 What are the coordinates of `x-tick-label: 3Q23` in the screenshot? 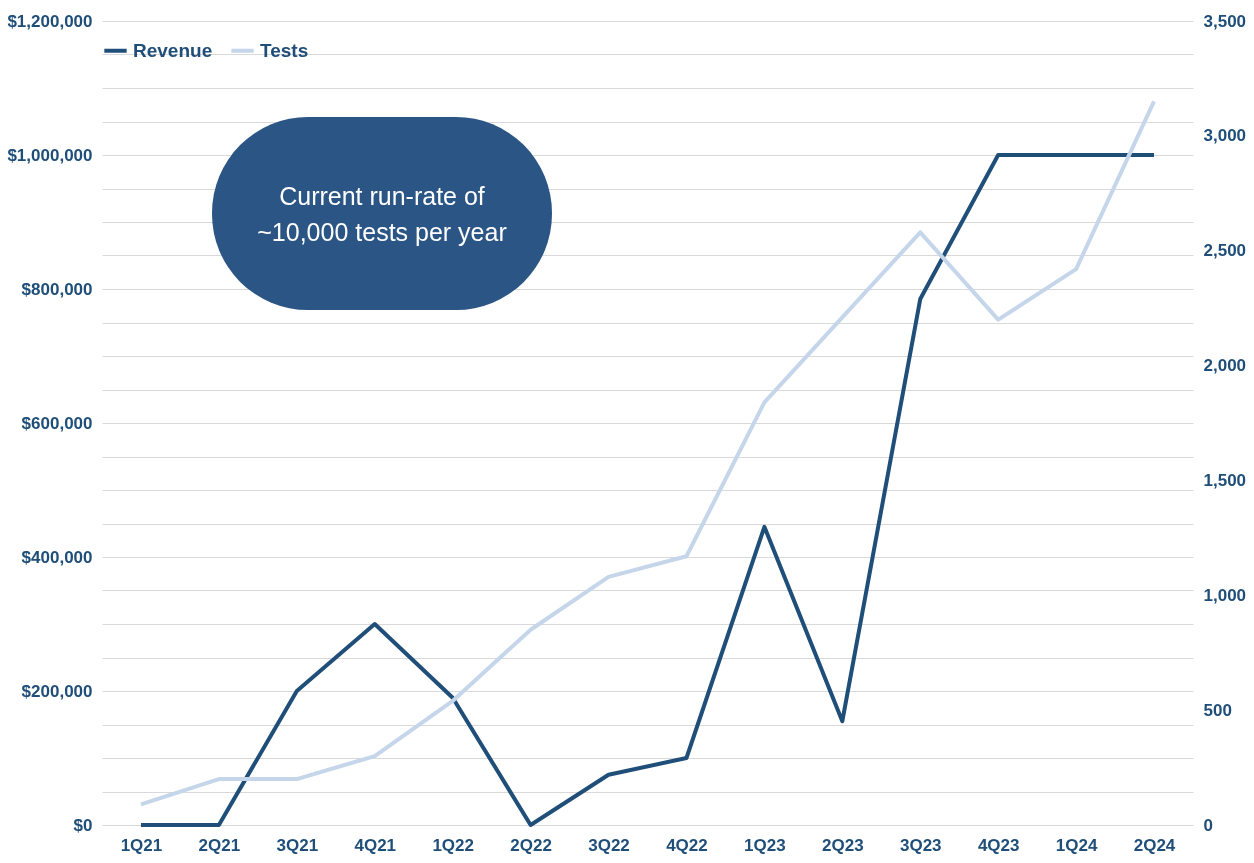 It's located at (920, 845).